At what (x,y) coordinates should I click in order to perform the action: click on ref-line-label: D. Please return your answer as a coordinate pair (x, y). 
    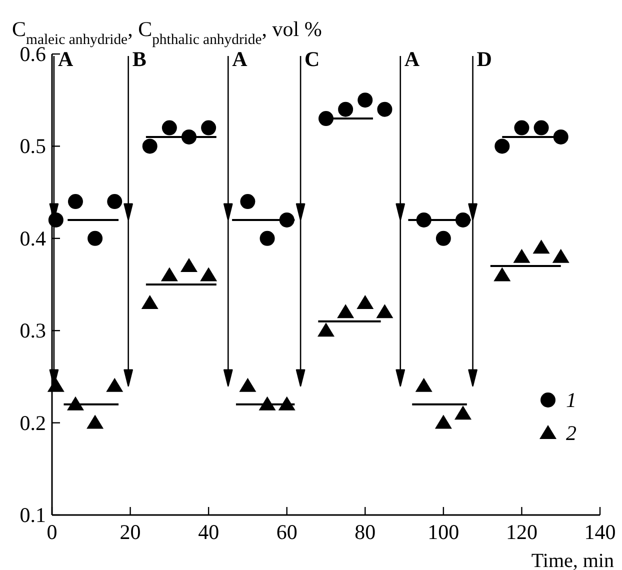
    Looking at the image, I should click on (484, 59).